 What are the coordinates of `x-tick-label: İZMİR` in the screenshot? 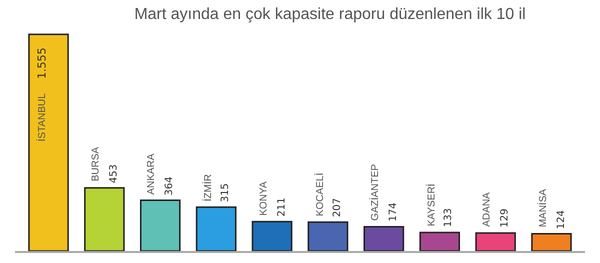 It's located at (208, 188).